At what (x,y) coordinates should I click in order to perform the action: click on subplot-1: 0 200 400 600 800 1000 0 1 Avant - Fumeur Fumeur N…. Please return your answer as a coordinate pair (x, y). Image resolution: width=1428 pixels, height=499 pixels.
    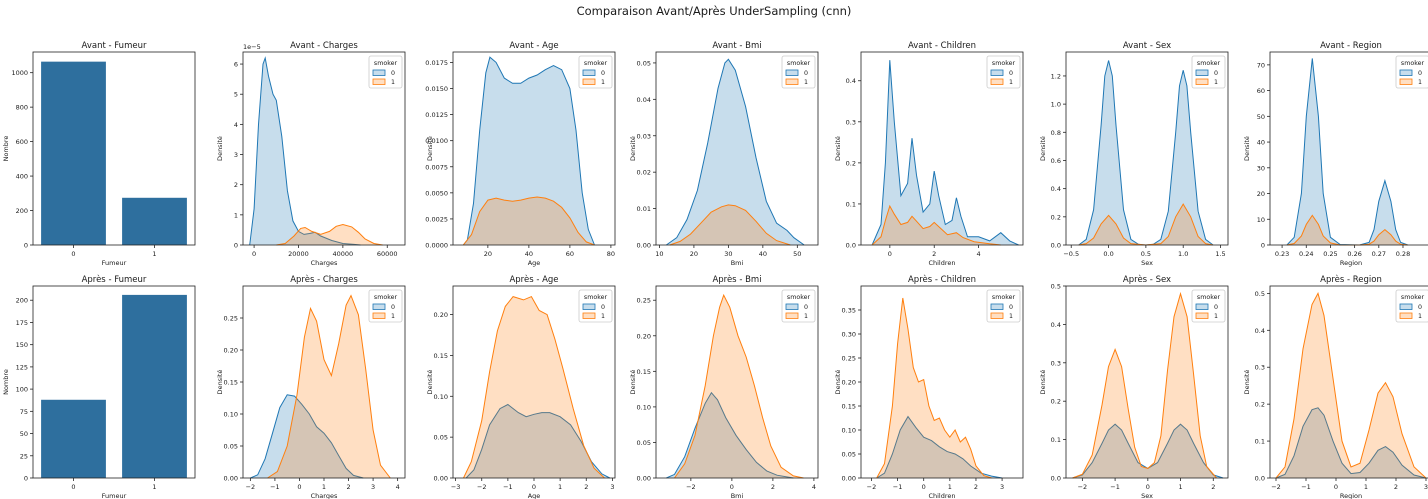
    Looking at the image, I should click on (99, 154).